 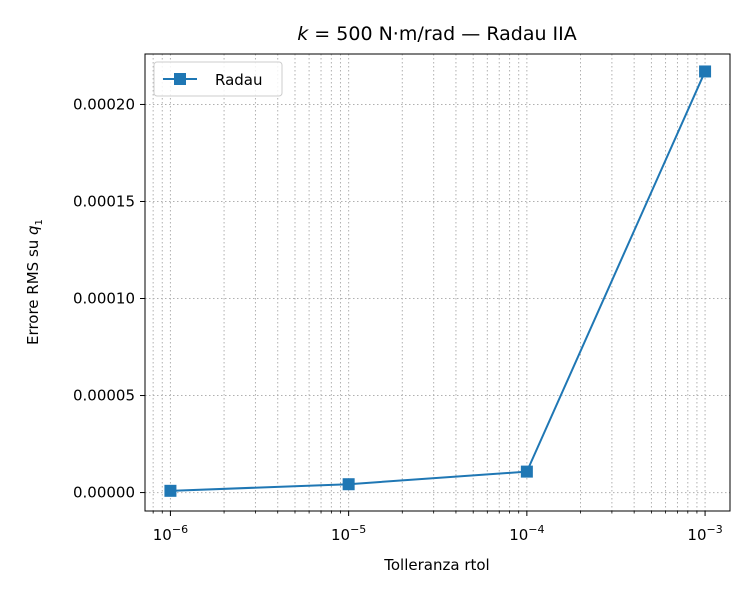 What do you see at coordinates (39, 222) in the screenshot?
I see `y-axis-label-subscript: 1` at bounding box center [39, 222].